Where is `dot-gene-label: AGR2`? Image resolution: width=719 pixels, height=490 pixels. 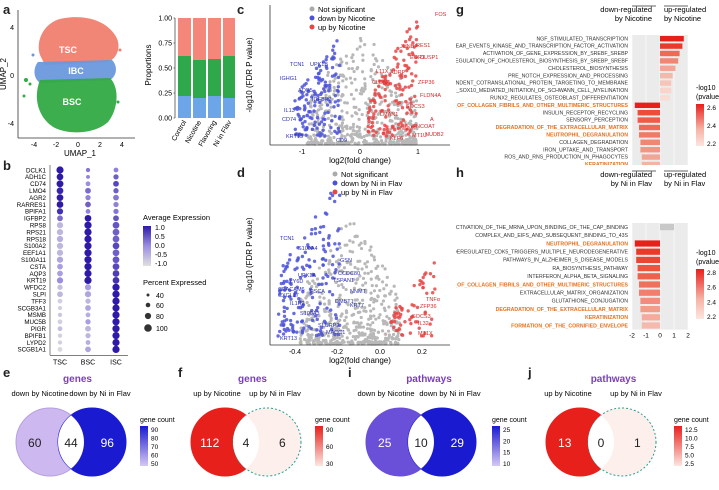
dot-gene-label: AGR2 is located at coordinates (37, 198).